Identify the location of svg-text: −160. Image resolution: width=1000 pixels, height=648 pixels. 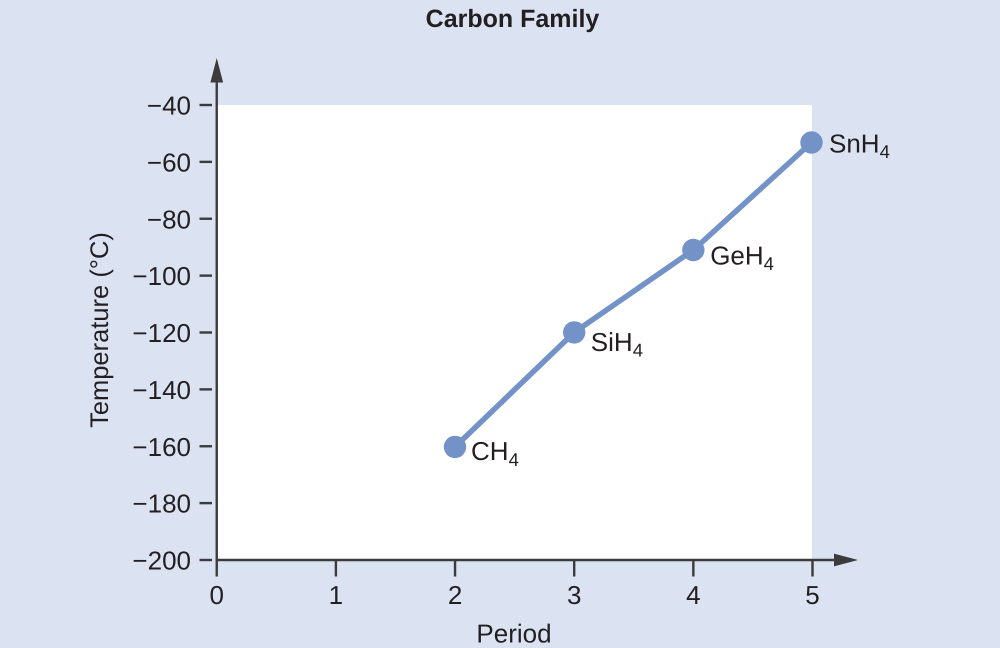
(161, 447).